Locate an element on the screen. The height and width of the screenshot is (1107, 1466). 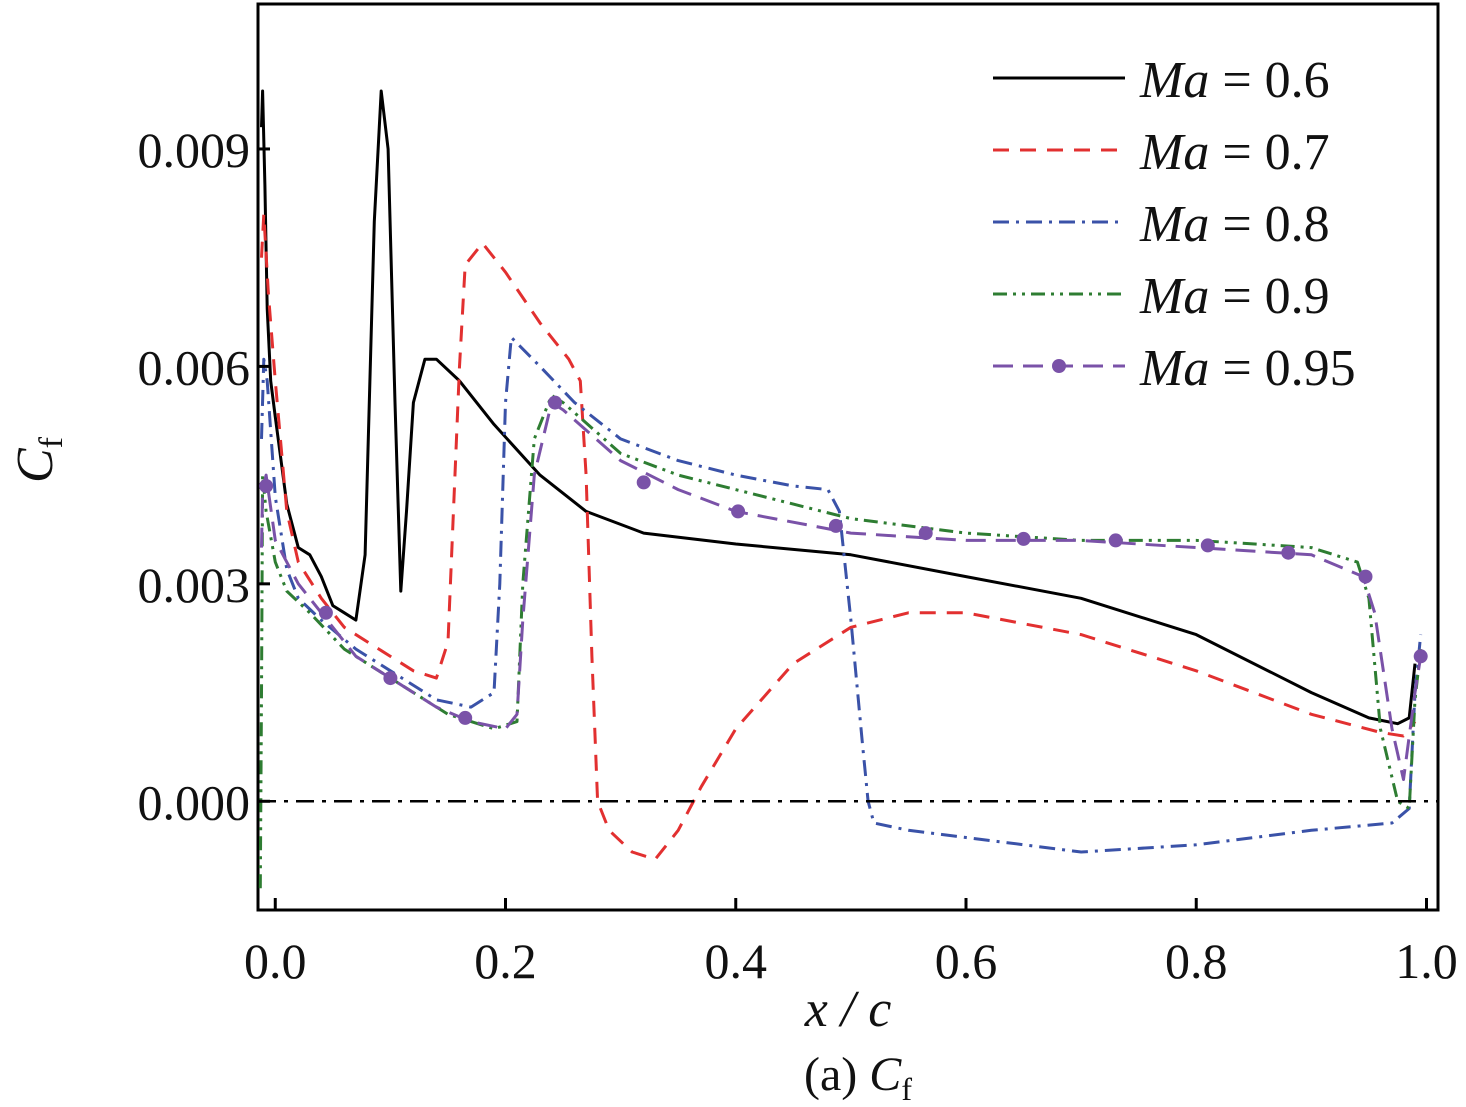
y-tick-label: 0.003 is located at coordinates (194, 585).